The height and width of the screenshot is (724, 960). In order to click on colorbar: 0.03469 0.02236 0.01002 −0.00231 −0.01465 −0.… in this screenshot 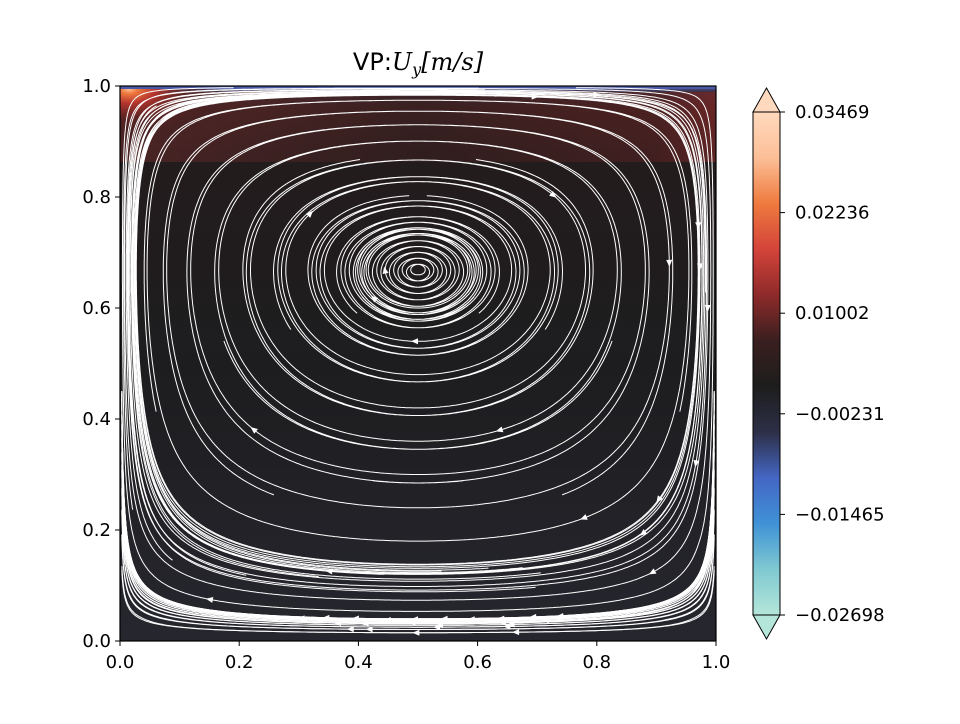, I will do `click(818, 363)`.